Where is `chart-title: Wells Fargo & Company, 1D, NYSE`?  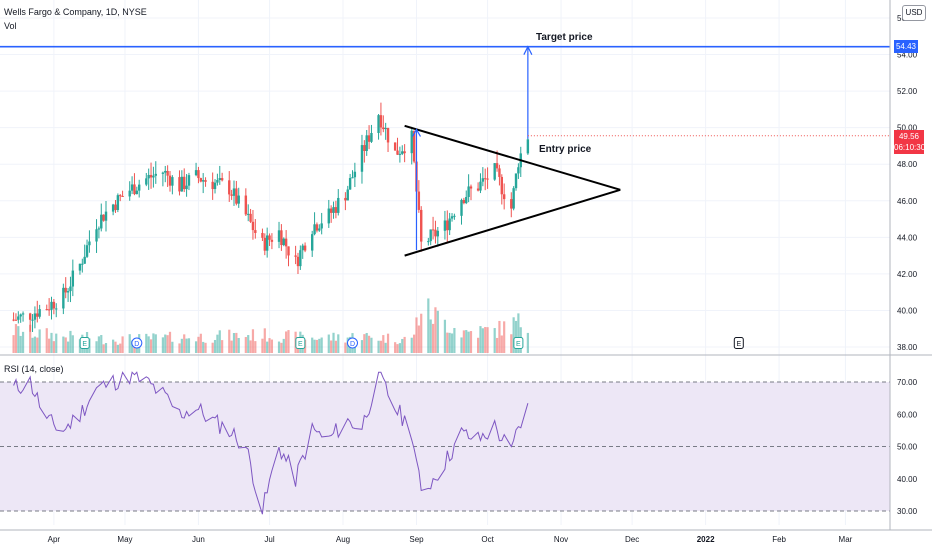
chart-title: Wells Fargo & Company, 1D, NYSE is located at coordinates (75, 12).